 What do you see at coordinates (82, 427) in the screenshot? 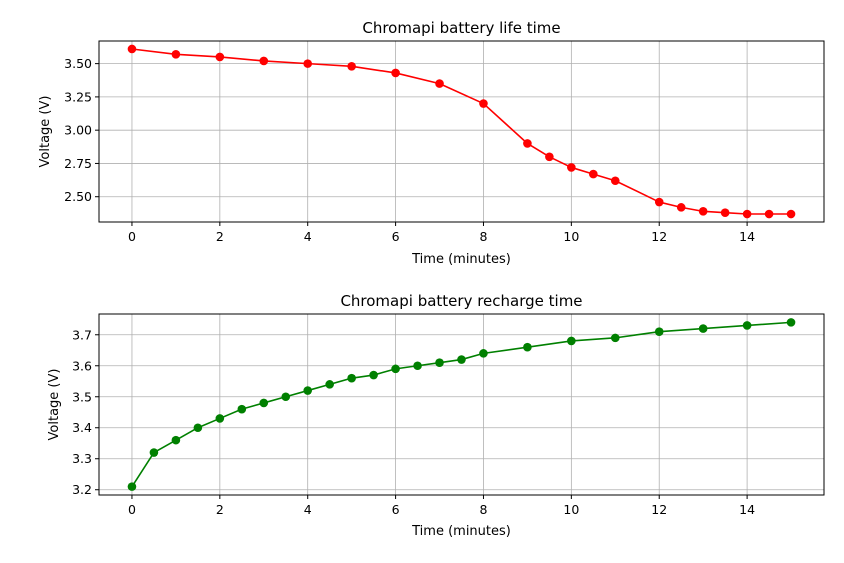
I see `y-tick-label: 3.4` at bounding box center [82, 427].